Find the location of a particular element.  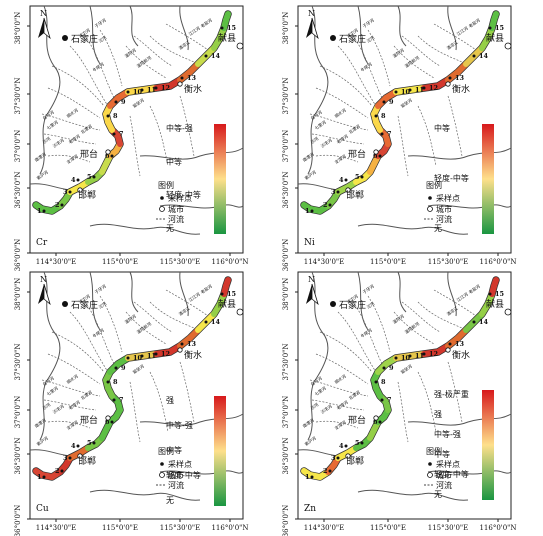

site-number-label: 9 is located at coordinates (123, 102).